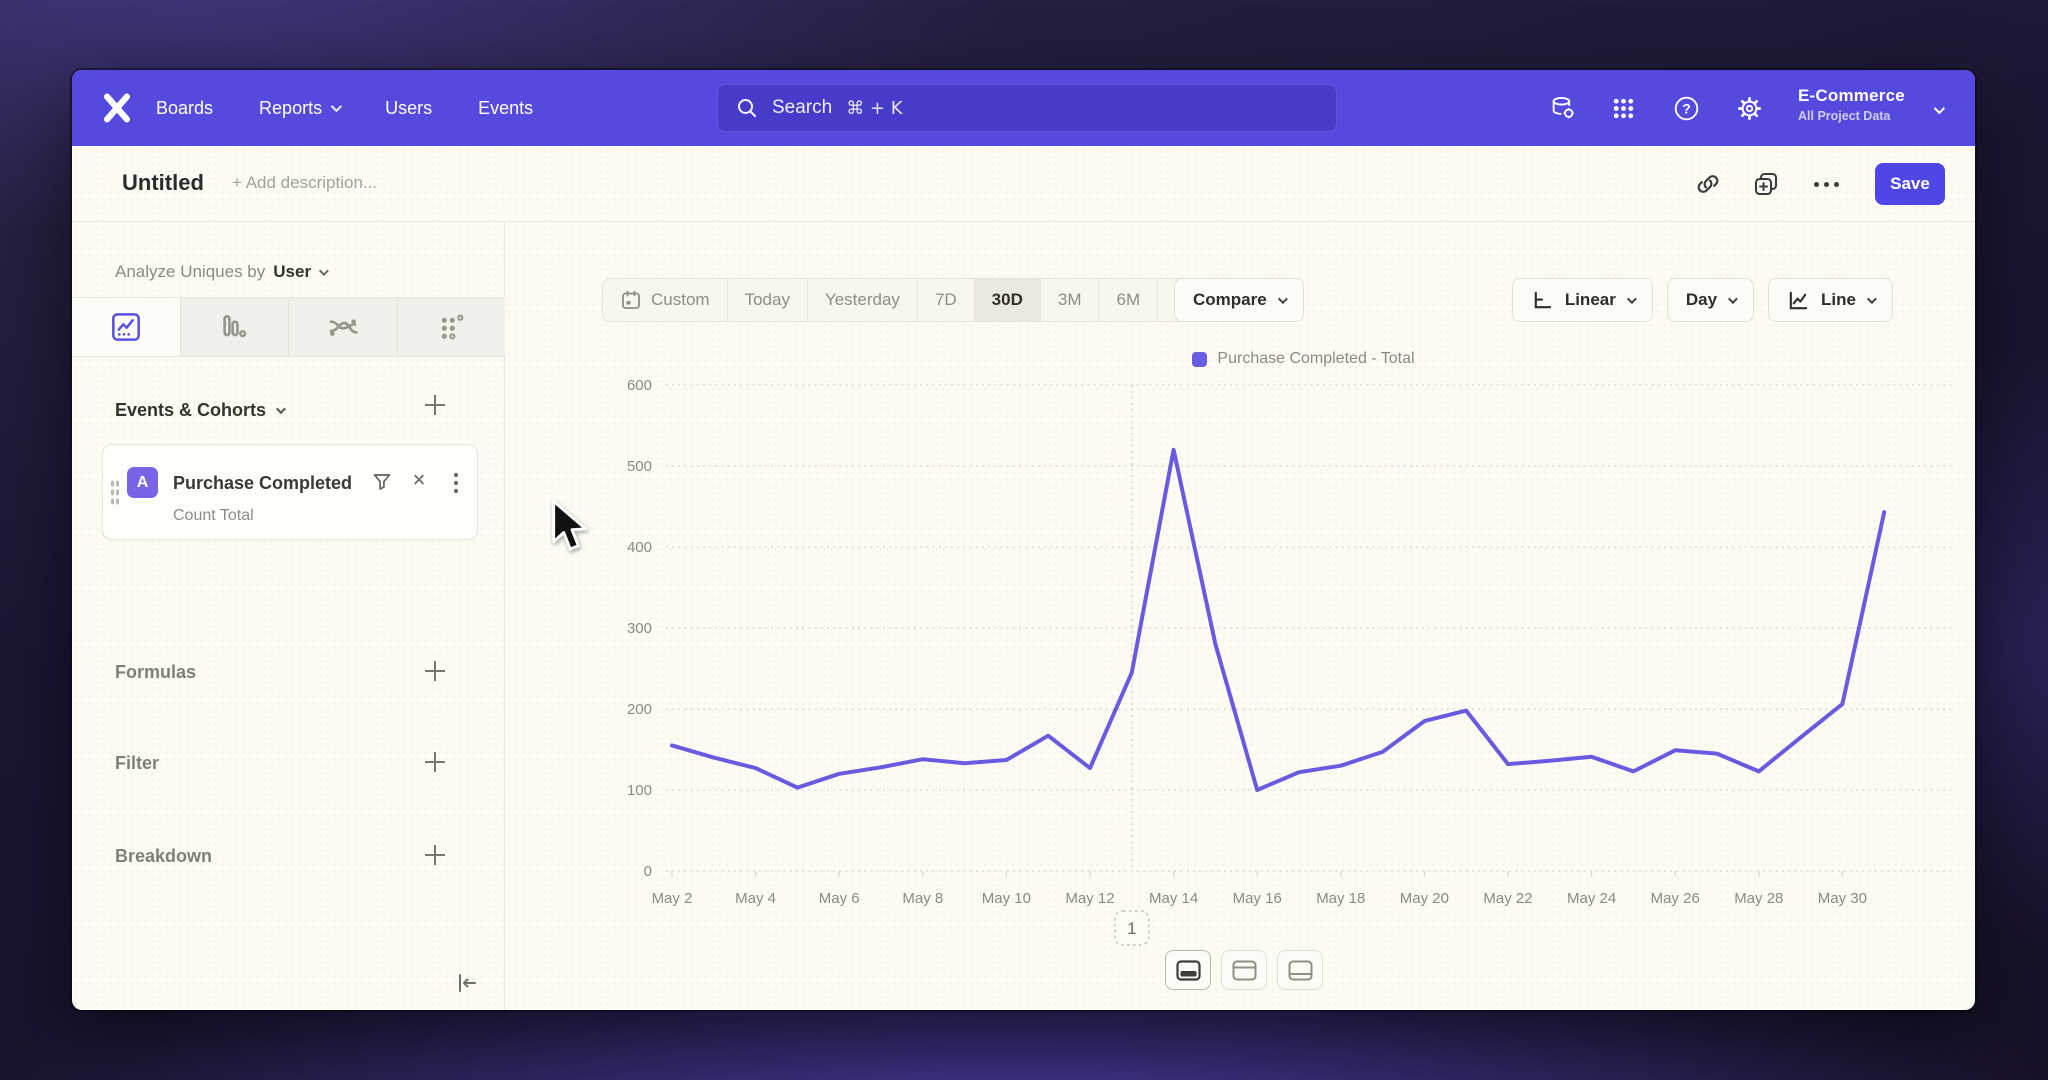 Image resolution: width=2048 pixels, height=1080 pixels. Describe the element at coordinates (184, 108) in the screenshot. I see `nav-item-boards: Boards` at that location.